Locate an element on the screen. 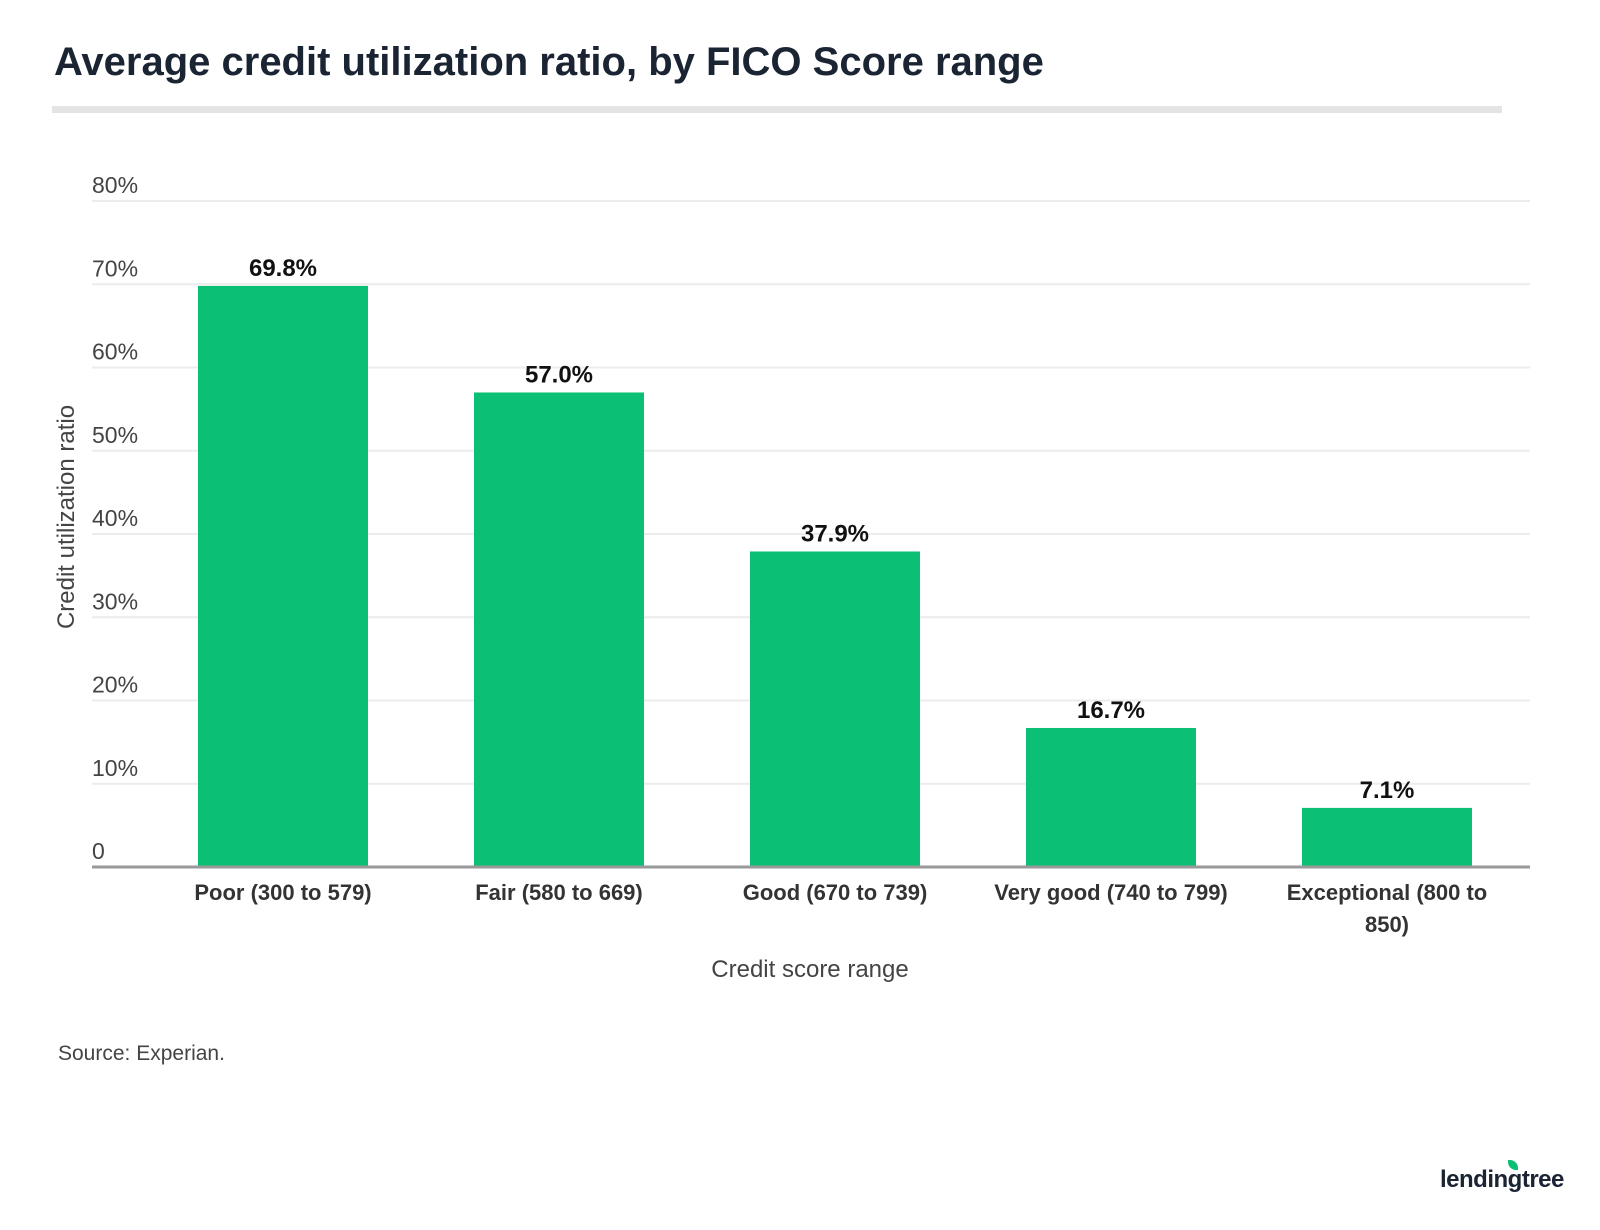  source-note: Source: Experian. is located at coordinates (141, 1053).